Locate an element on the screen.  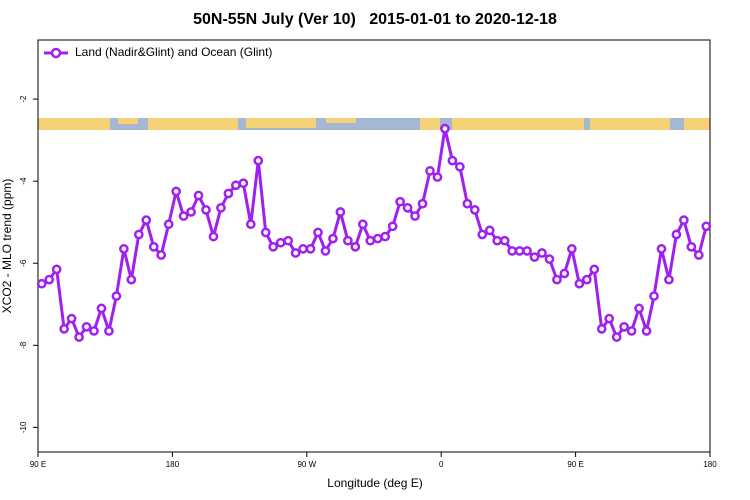
y-axis-label: XCO2 - MLO trend (ppm) is located at coordinates (7, 246).